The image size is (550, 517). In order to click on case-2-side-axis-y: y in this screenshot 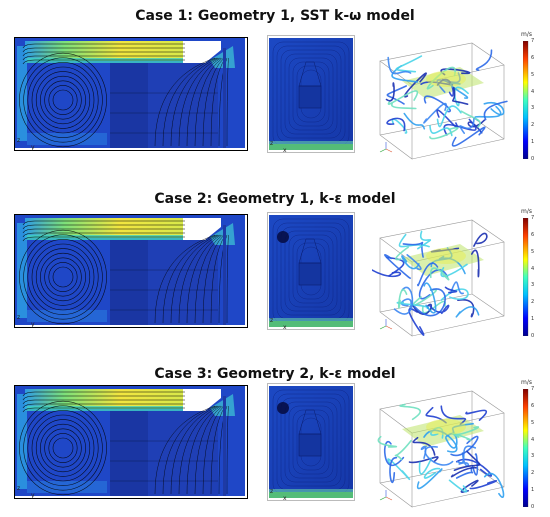, I will do `click(33, 324)`.